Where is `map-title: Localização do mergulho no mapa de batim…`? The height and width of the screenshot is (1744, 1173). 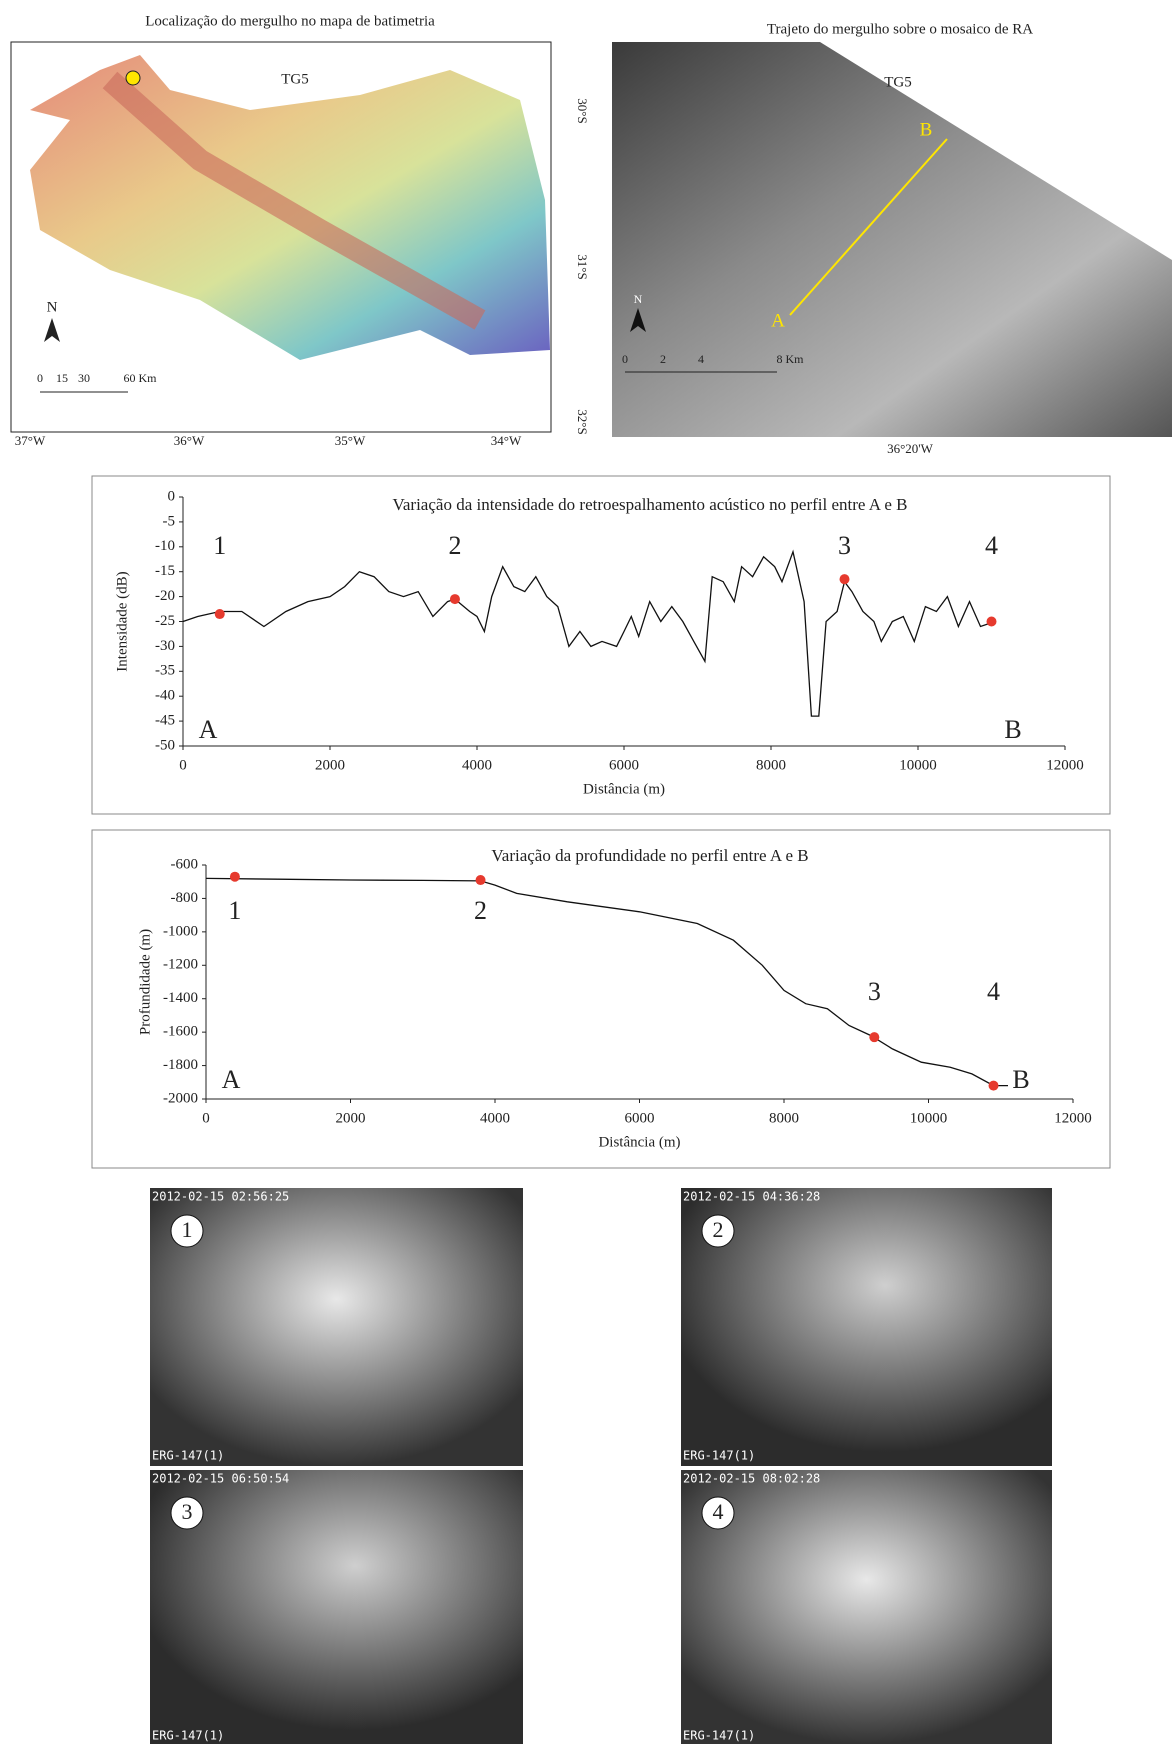
map-title: Localização do mergulho no mapa de batim… is located at coordinates (290, 21).